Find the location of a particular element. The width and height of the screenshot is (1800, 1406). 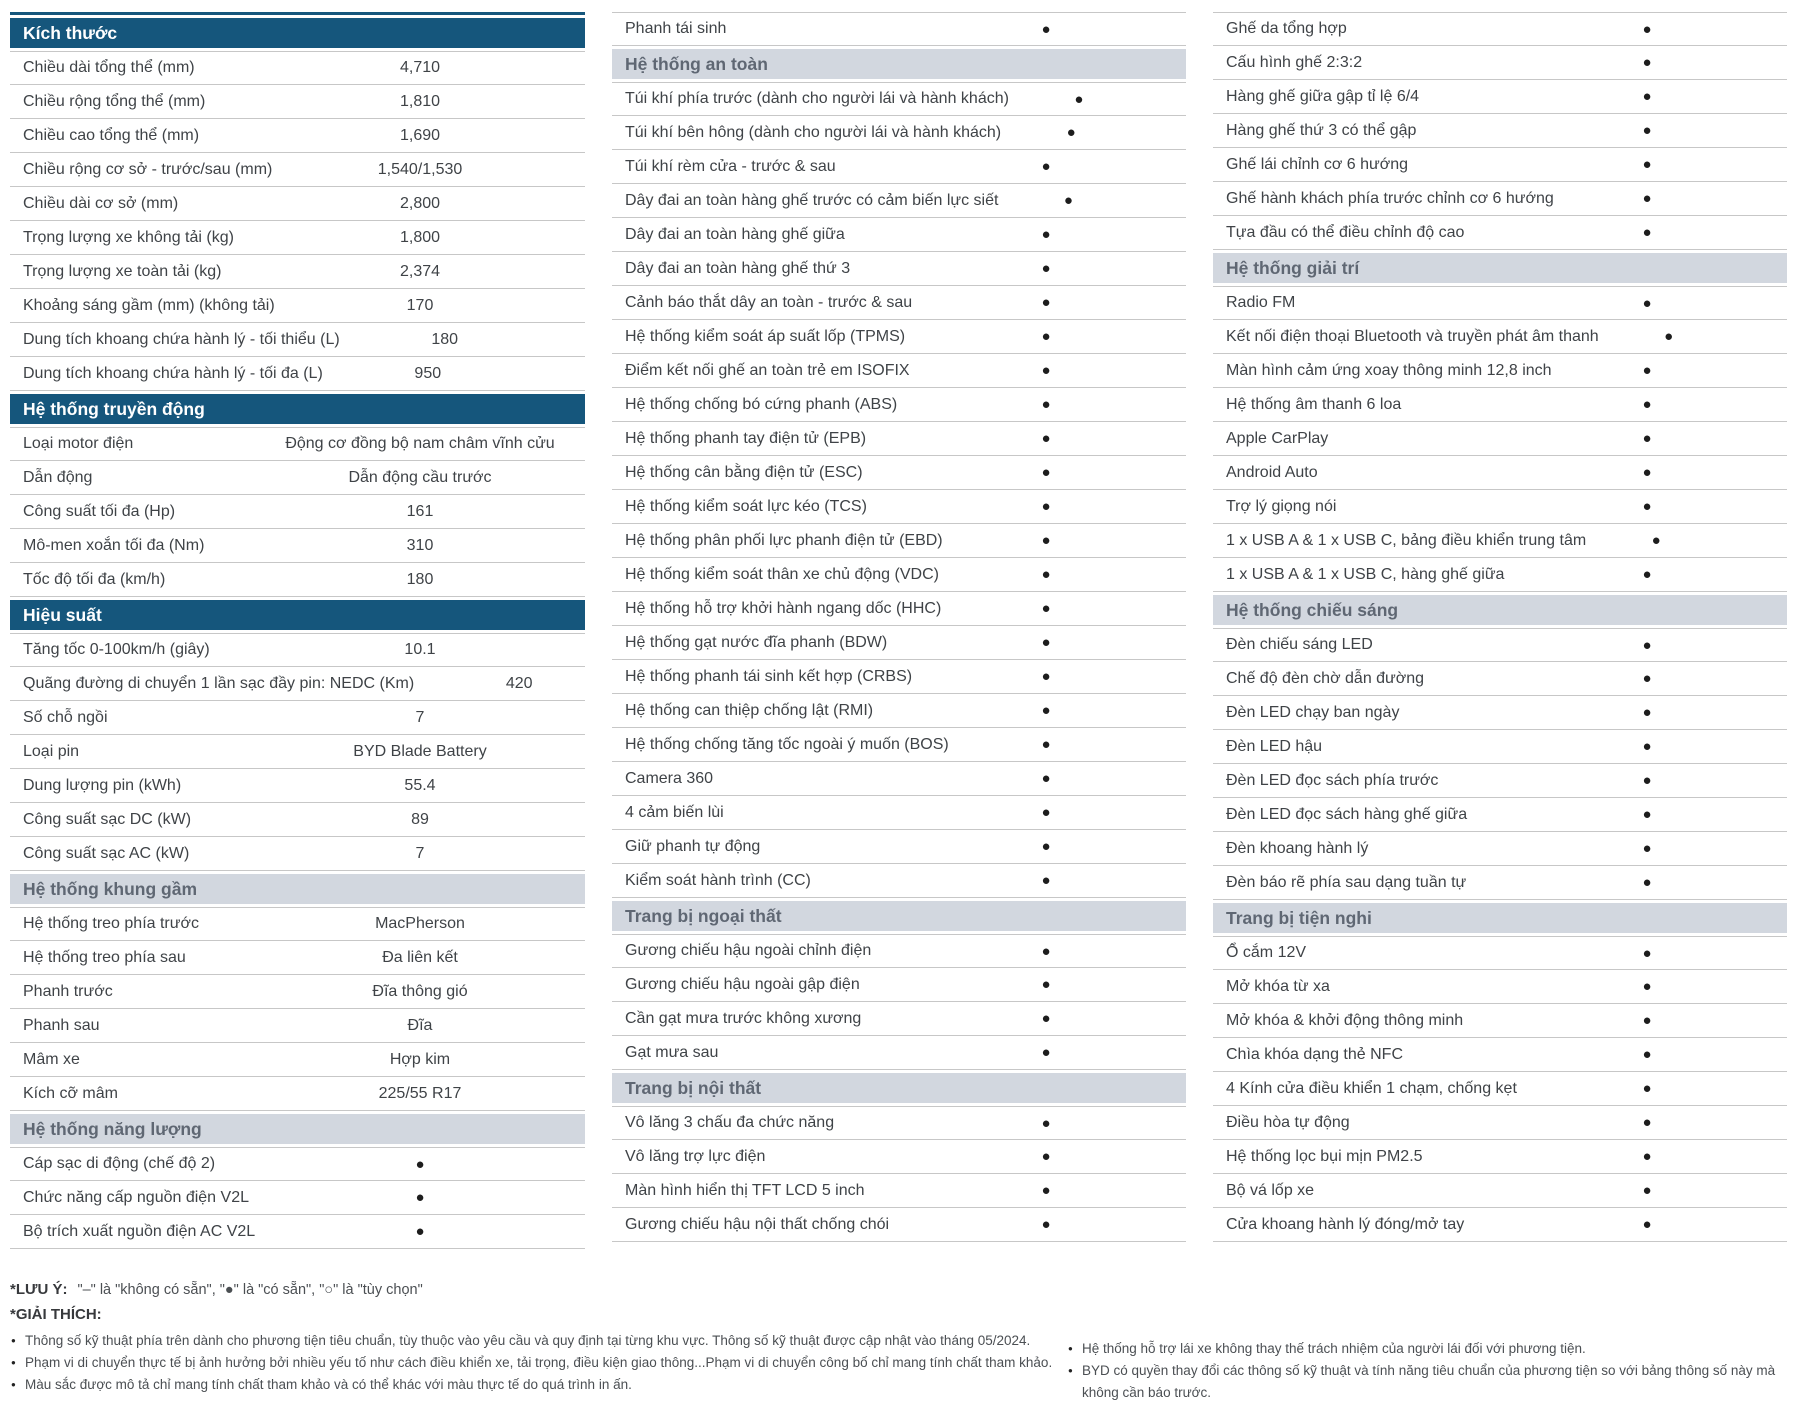

spec-row: Hệ thống phanh tay điện tử (EPB) ● is located at coordinates (899, 439).